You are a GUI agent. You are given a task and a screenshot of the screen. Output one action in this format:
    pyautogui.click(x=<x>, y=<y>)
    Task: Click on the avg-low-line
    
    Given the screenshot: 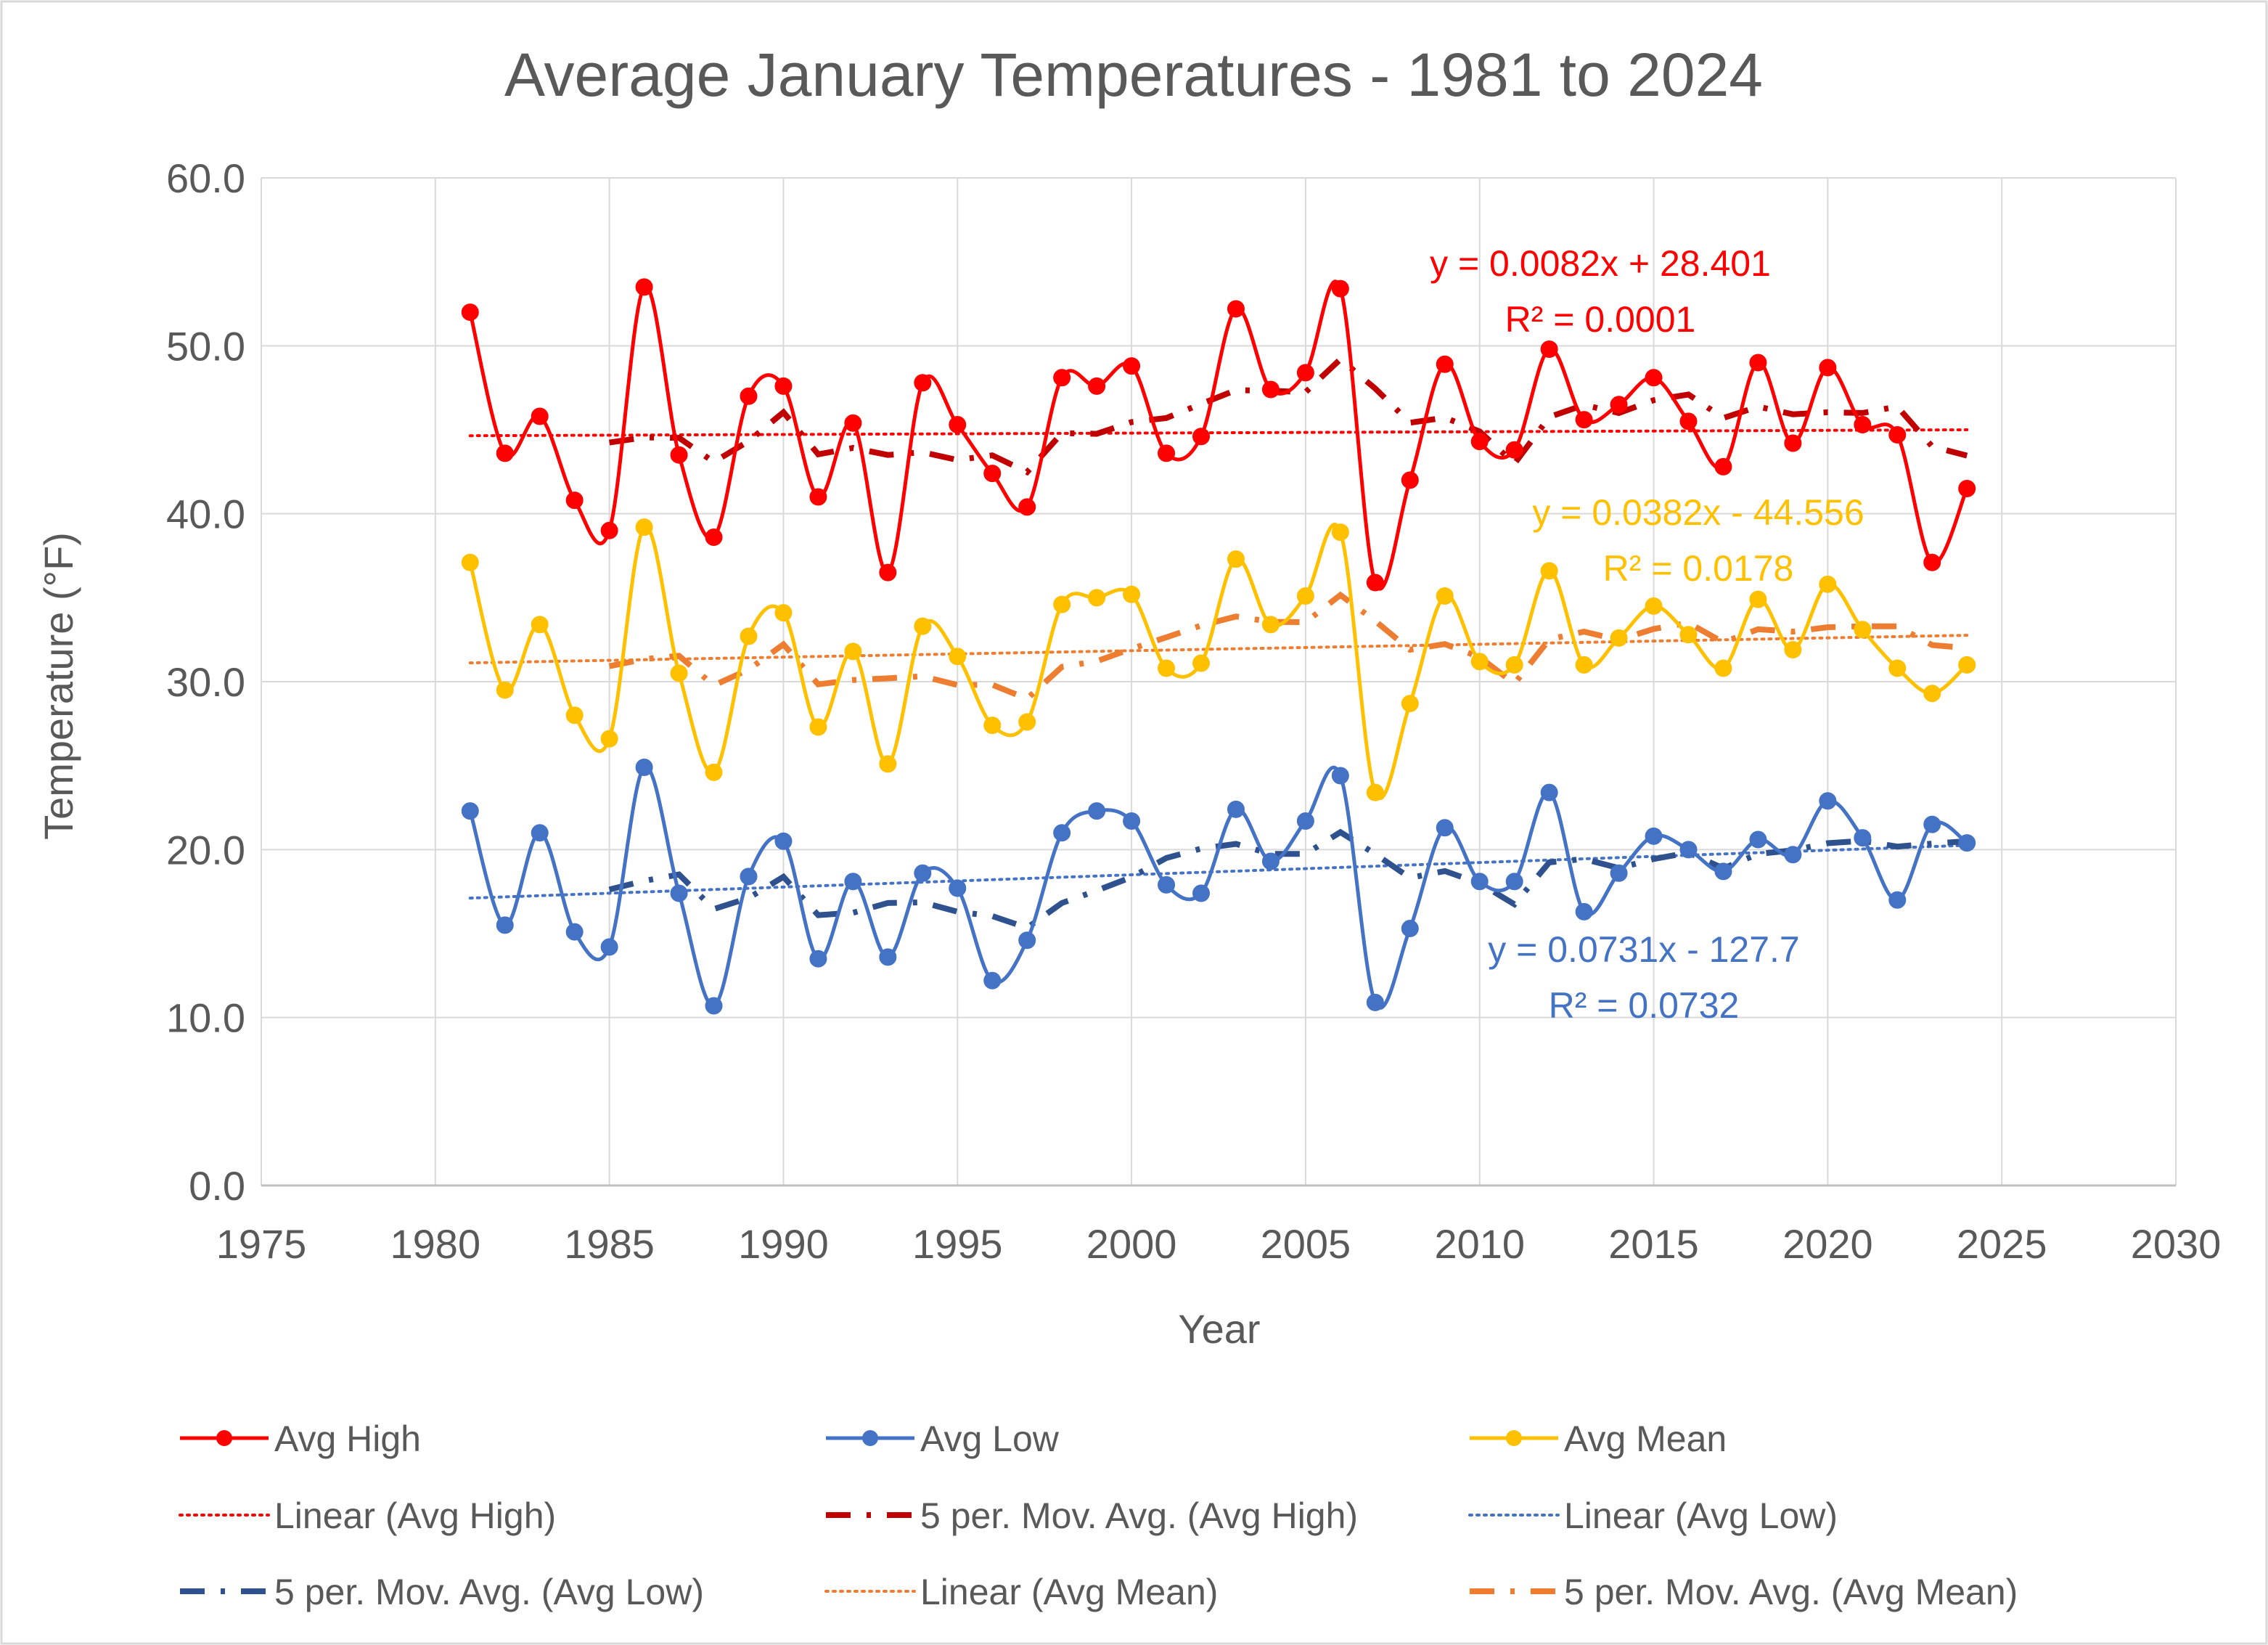 What is the action you would take?
    pyautogui.click(x=1218, y=887)
    